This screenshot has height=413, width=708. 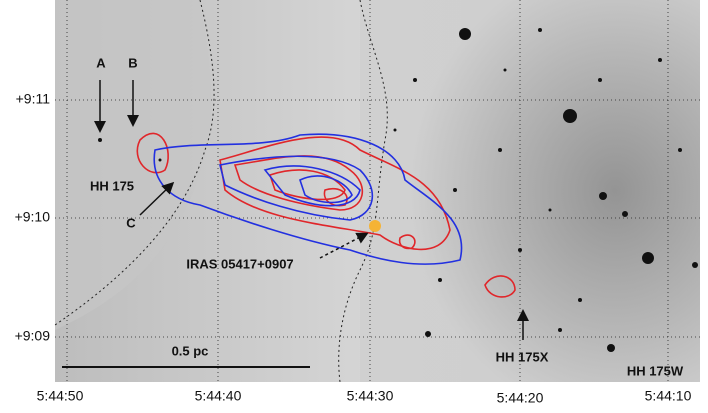 I want to click on label-b: B, so click(x=132, y=62).